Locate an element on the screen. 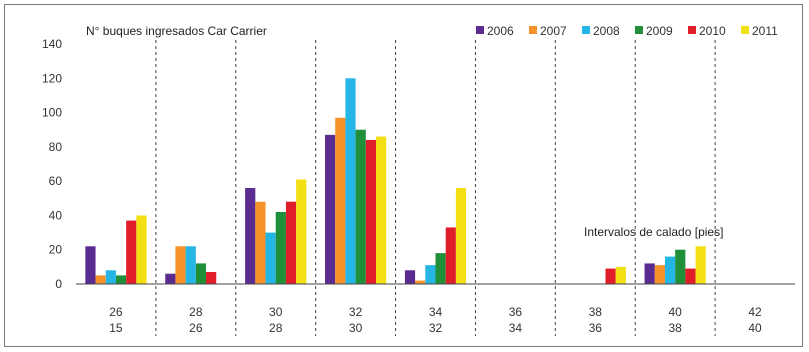  y-tick-label: 60 is located at coordinates (56, 181).